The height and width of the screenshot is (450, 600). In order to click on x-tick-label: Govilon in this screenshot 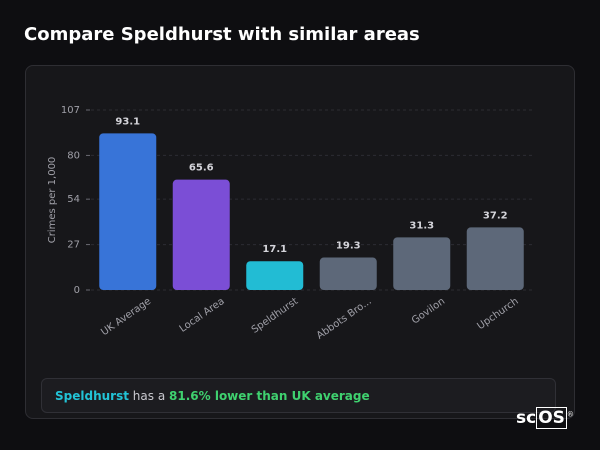, I will do `click(428, 311)`.